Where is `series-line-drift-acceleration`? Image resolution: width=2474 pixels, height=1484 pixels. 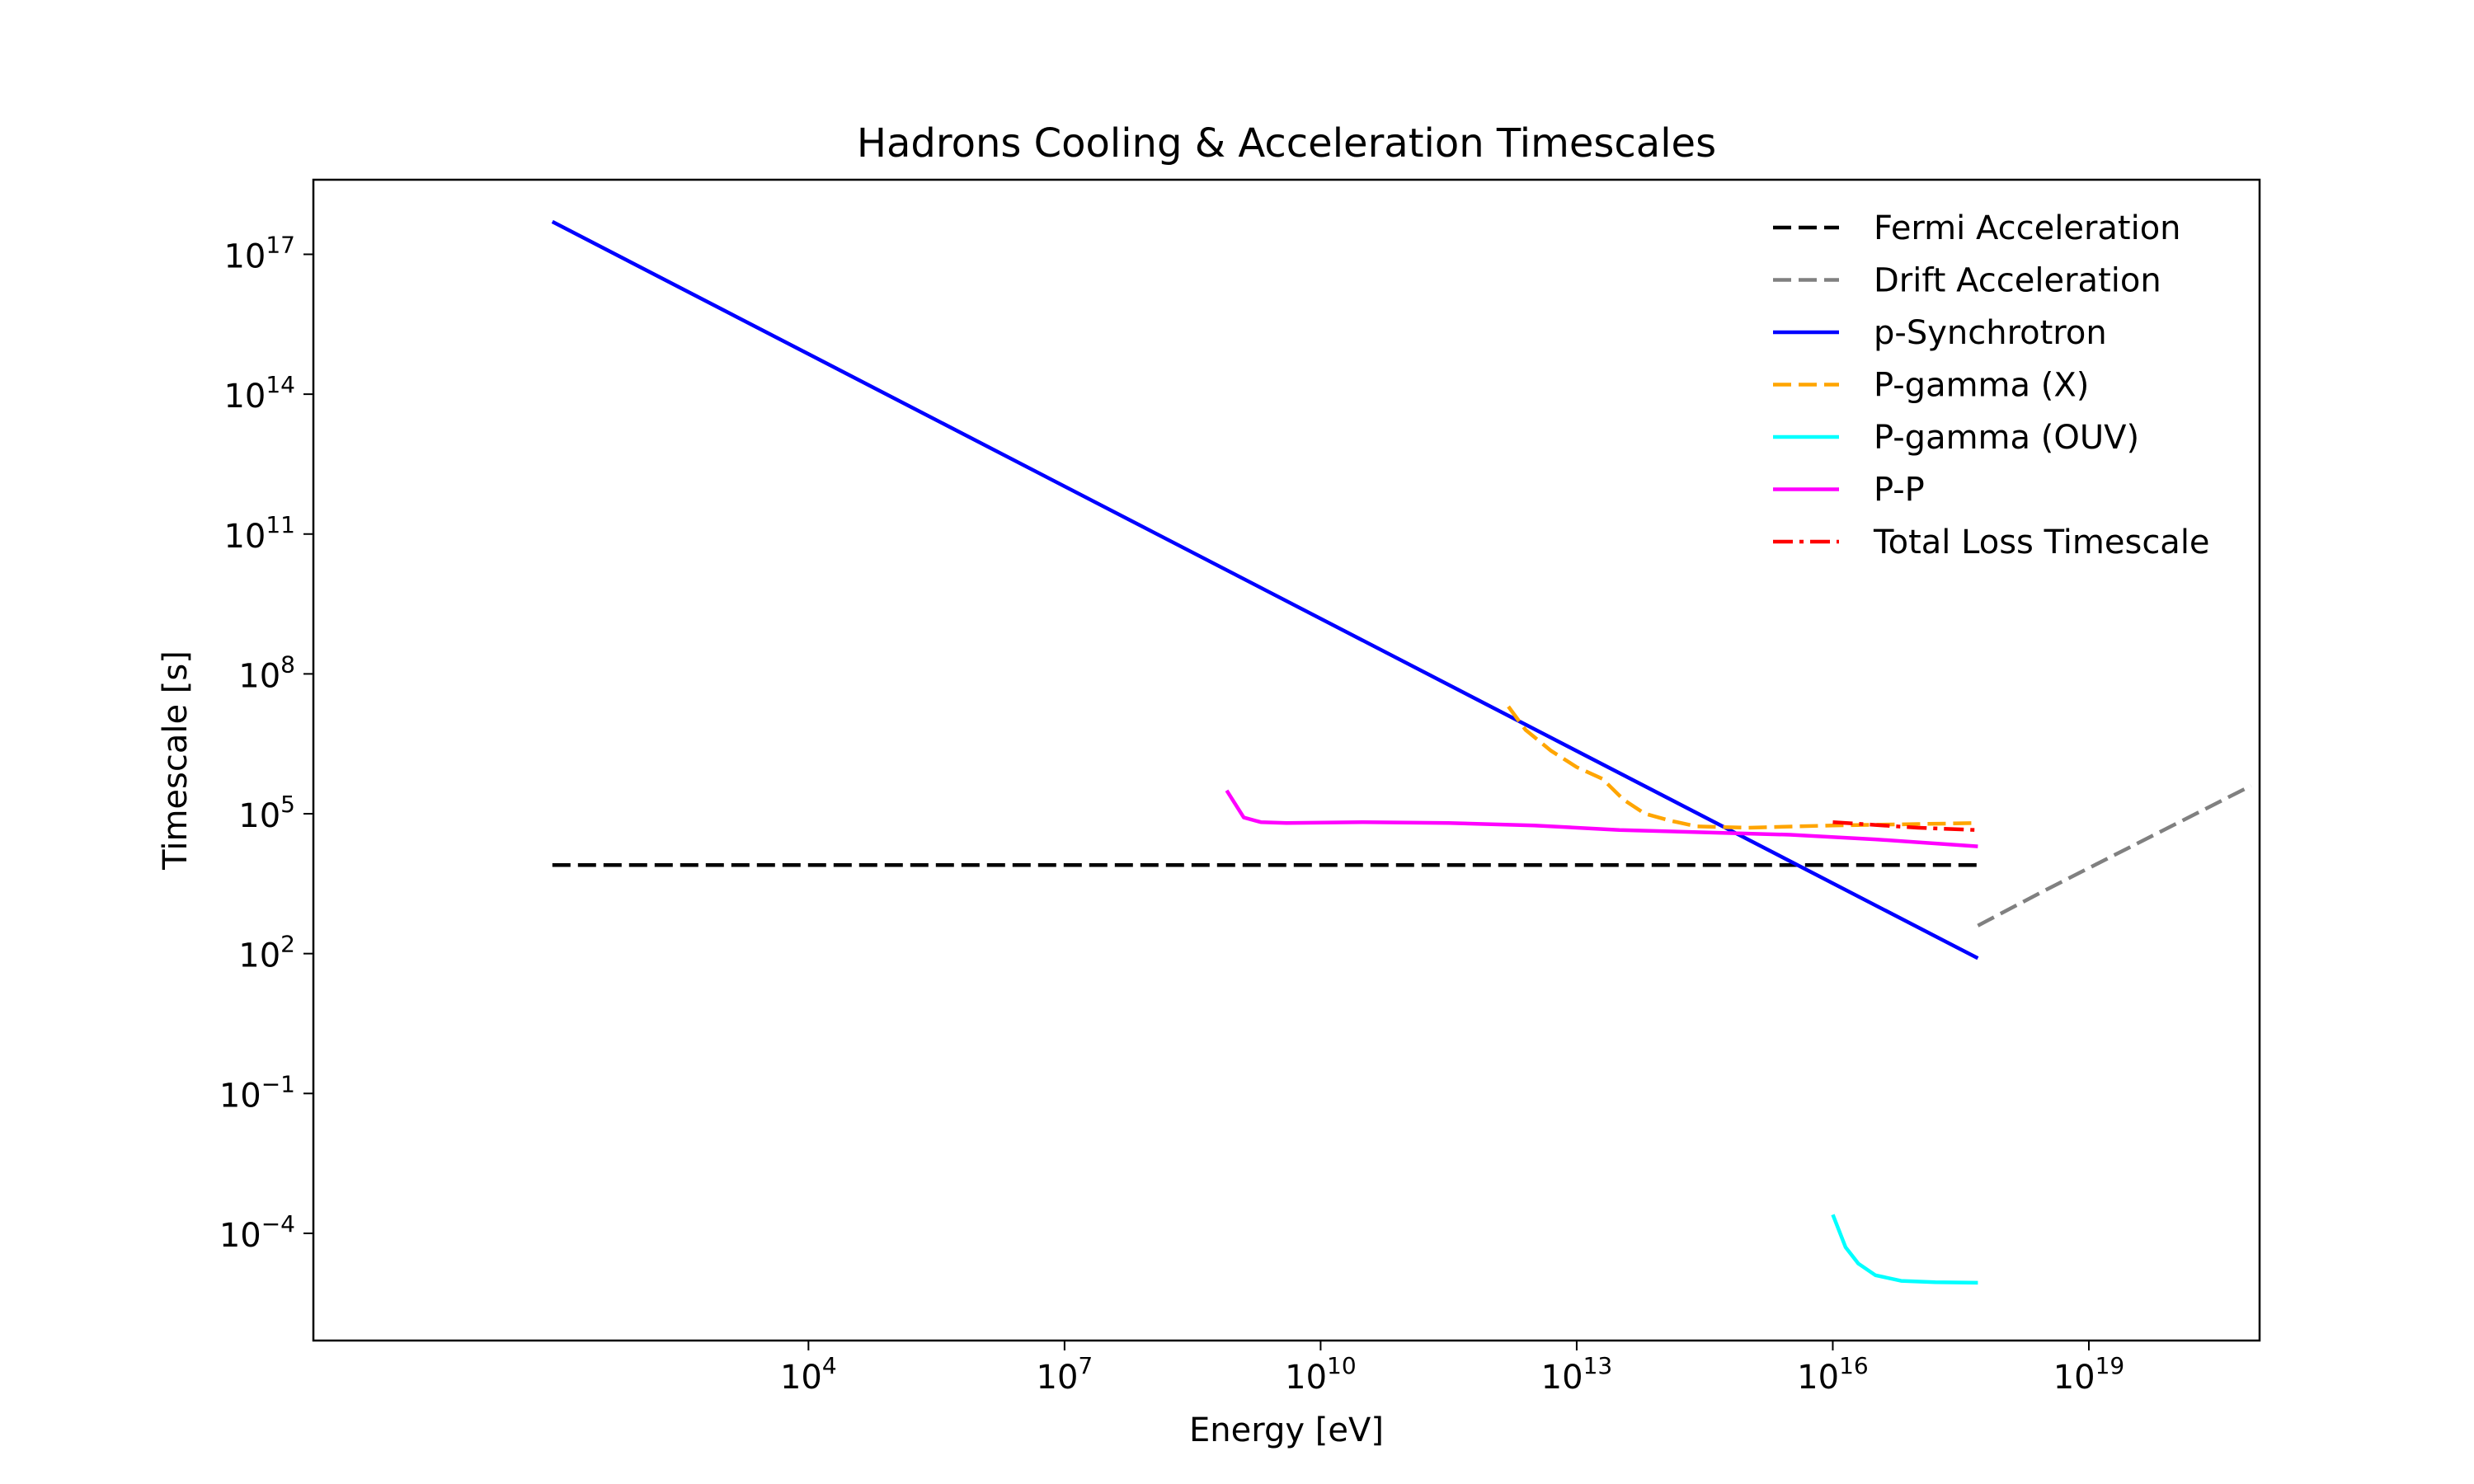
series-line-drift-acceleration is located at coordinates (2114, 856).